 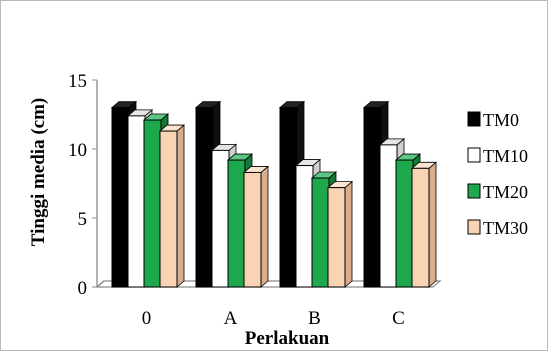 What do you see at coordinates (77, 81) in the screenshot?
I see `y-tick-label: 15` at bounding box center [77, 81].